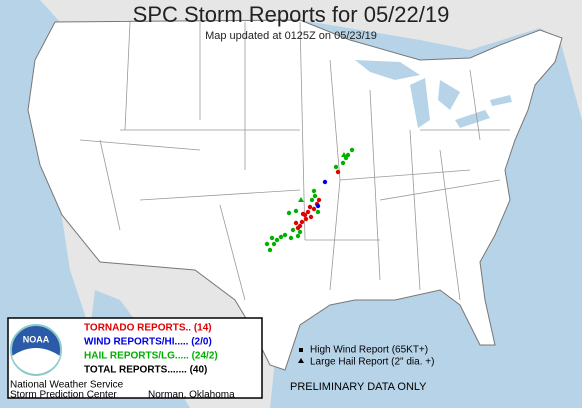 Image resolution: width=582 pixels, height=408 pixels. I want to click on wind-reports, so click(321, 194).